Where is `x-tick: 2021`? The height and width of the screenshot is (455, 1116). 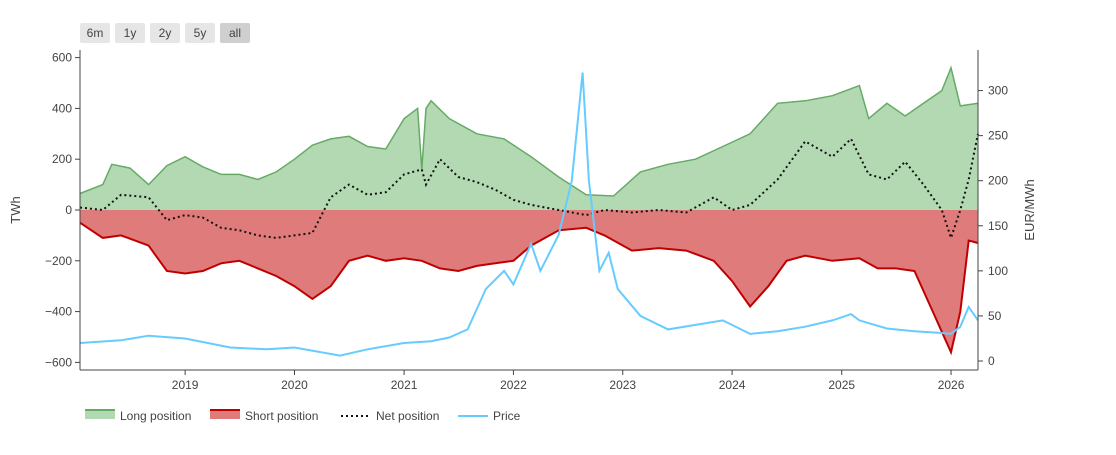 x-tick: 2021 is located at coordinates (404, 381).